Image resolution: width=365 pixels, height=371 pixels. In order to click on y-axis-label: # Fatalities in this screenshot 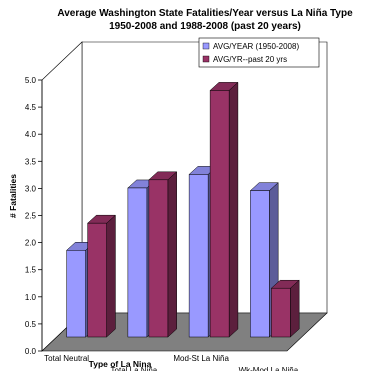, I will do `click(13, 196)`.